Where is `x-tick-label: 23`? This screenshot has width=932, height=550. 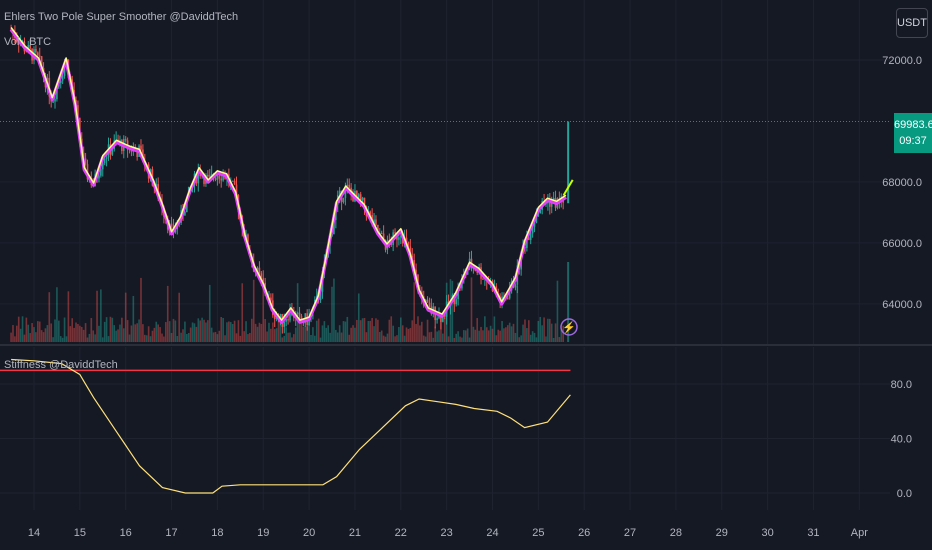 x-tick-label: 23 is located at coordinates (447, 533).